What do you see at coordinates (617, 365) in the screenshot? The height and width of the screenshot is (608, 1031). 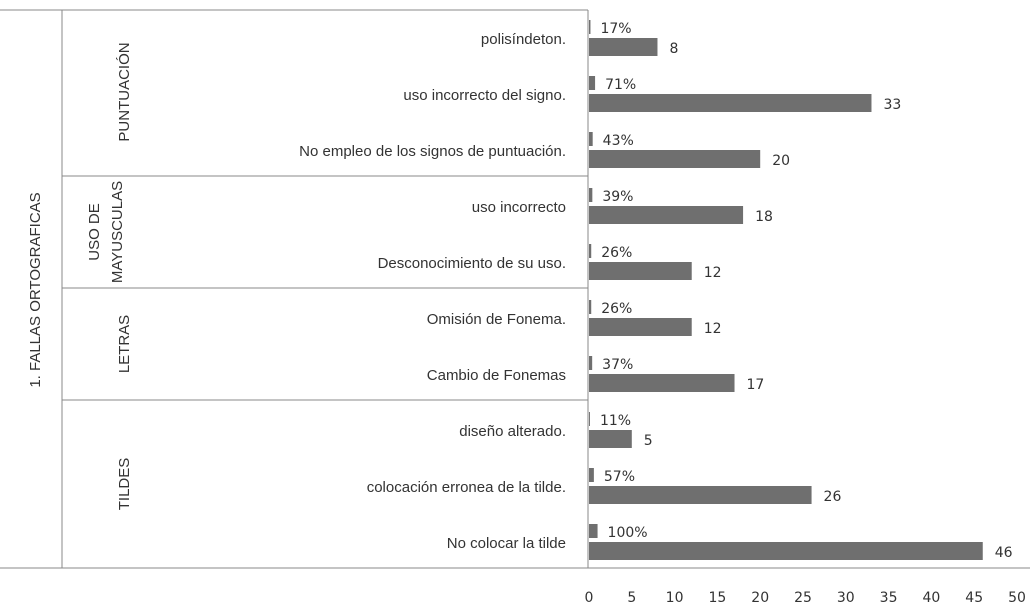 I see `data-label: 37%` at bounding box center [617, 365].